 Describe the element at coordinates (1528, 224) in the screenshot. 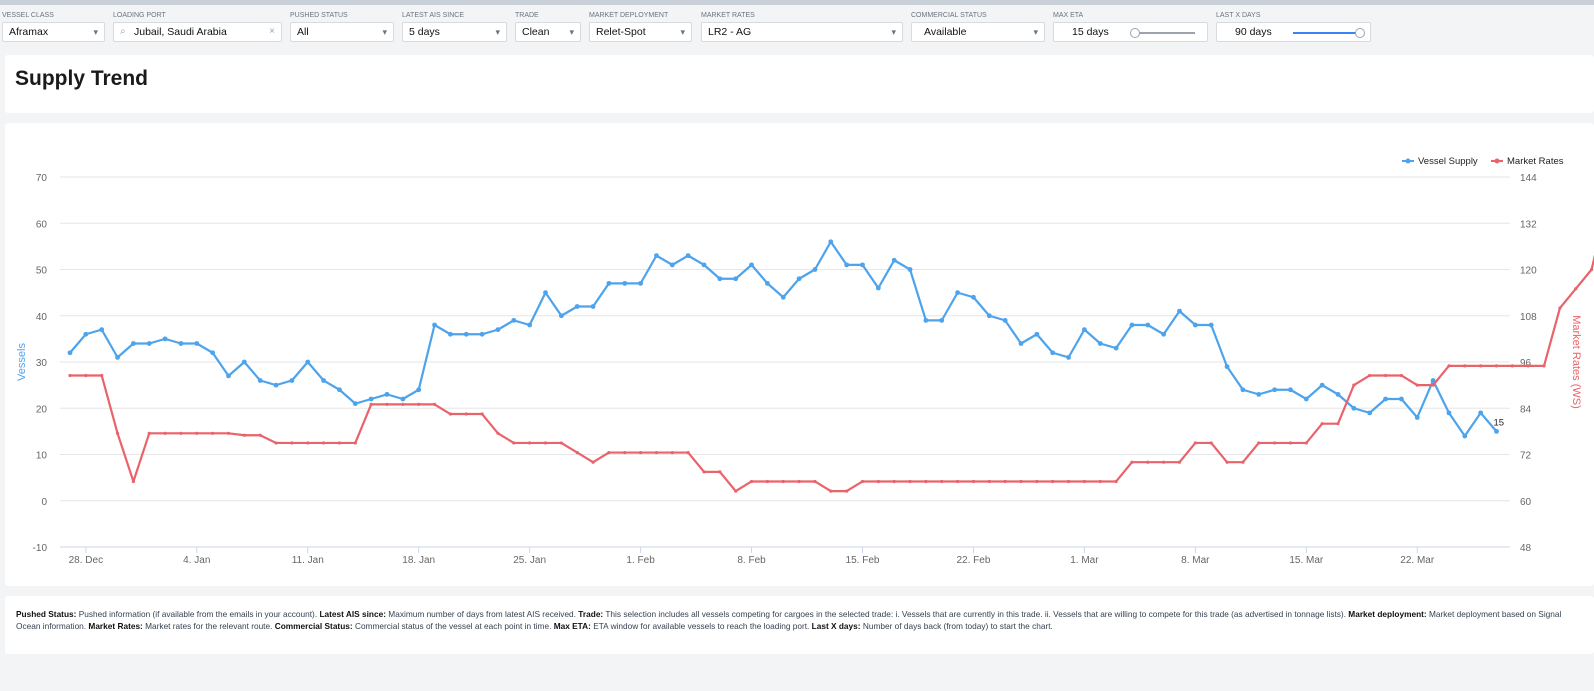

I see `y-right-tick-label: 132` at that location.